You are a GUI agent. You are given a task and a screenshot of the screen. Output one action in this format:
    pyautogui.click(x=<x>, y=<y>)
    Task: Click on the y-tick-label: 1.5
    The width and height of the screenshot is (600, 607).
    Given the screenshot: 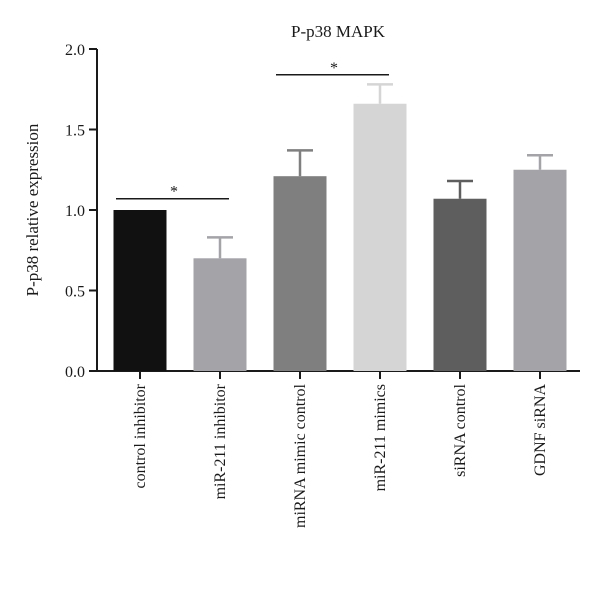 What is the action you would take?
    pyautogui.click(x=75, y=131)
    